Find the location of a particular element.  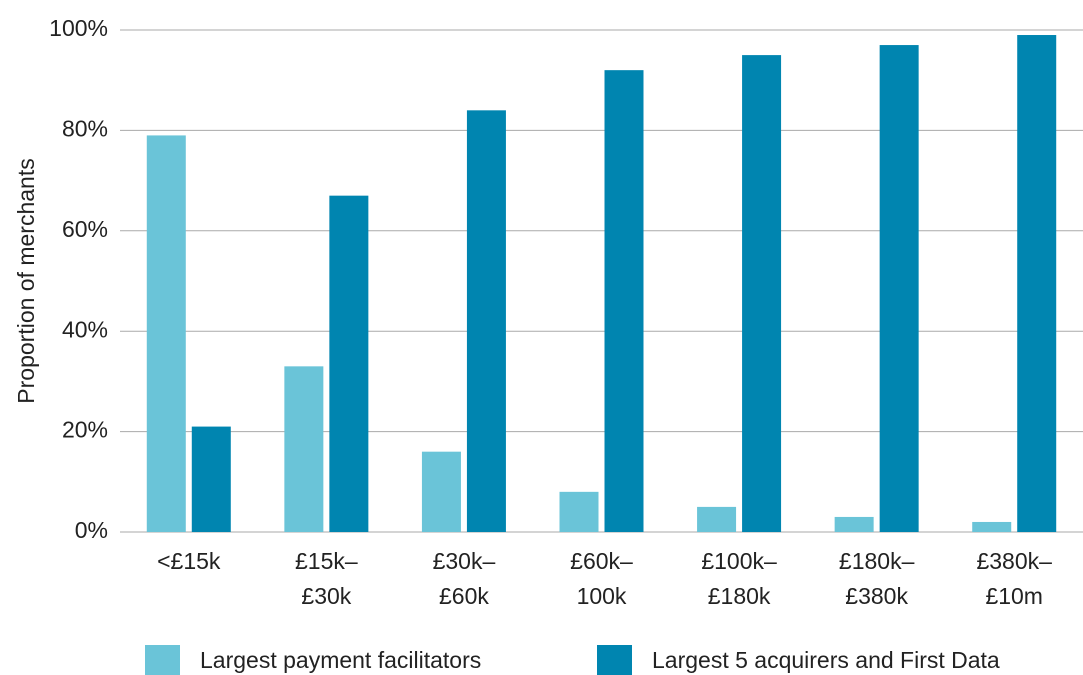

y-axis-label: Proportion of merchants is located at coordinates (26, 280).